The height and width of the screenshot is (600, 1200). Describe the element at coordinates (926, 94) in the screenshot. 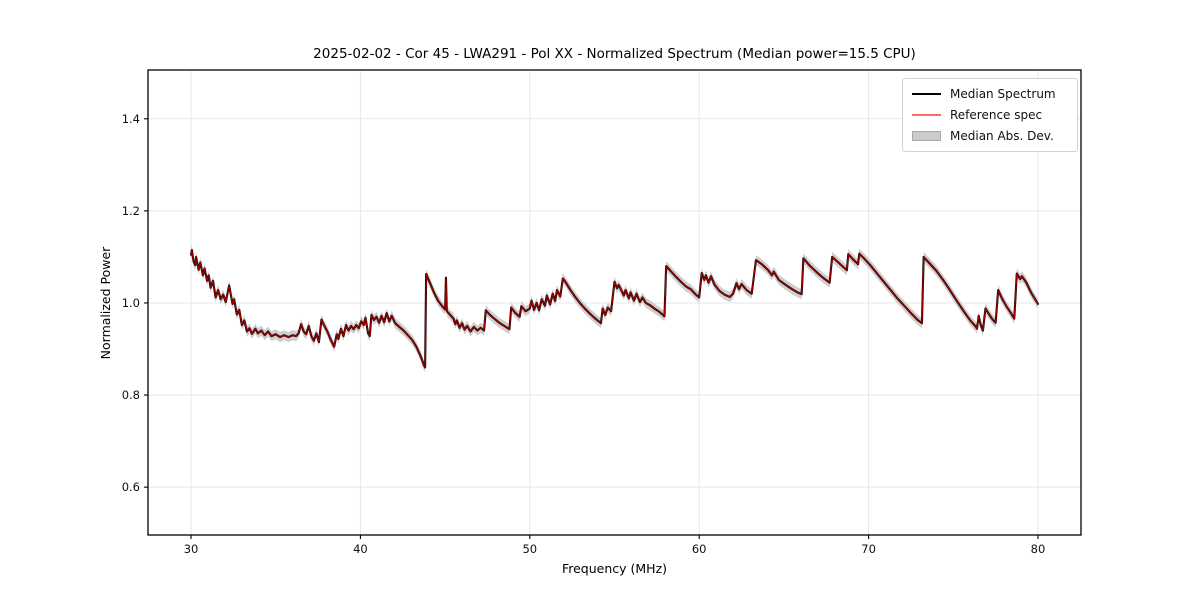

I see `median-spectrum-line-swatch` at that location.